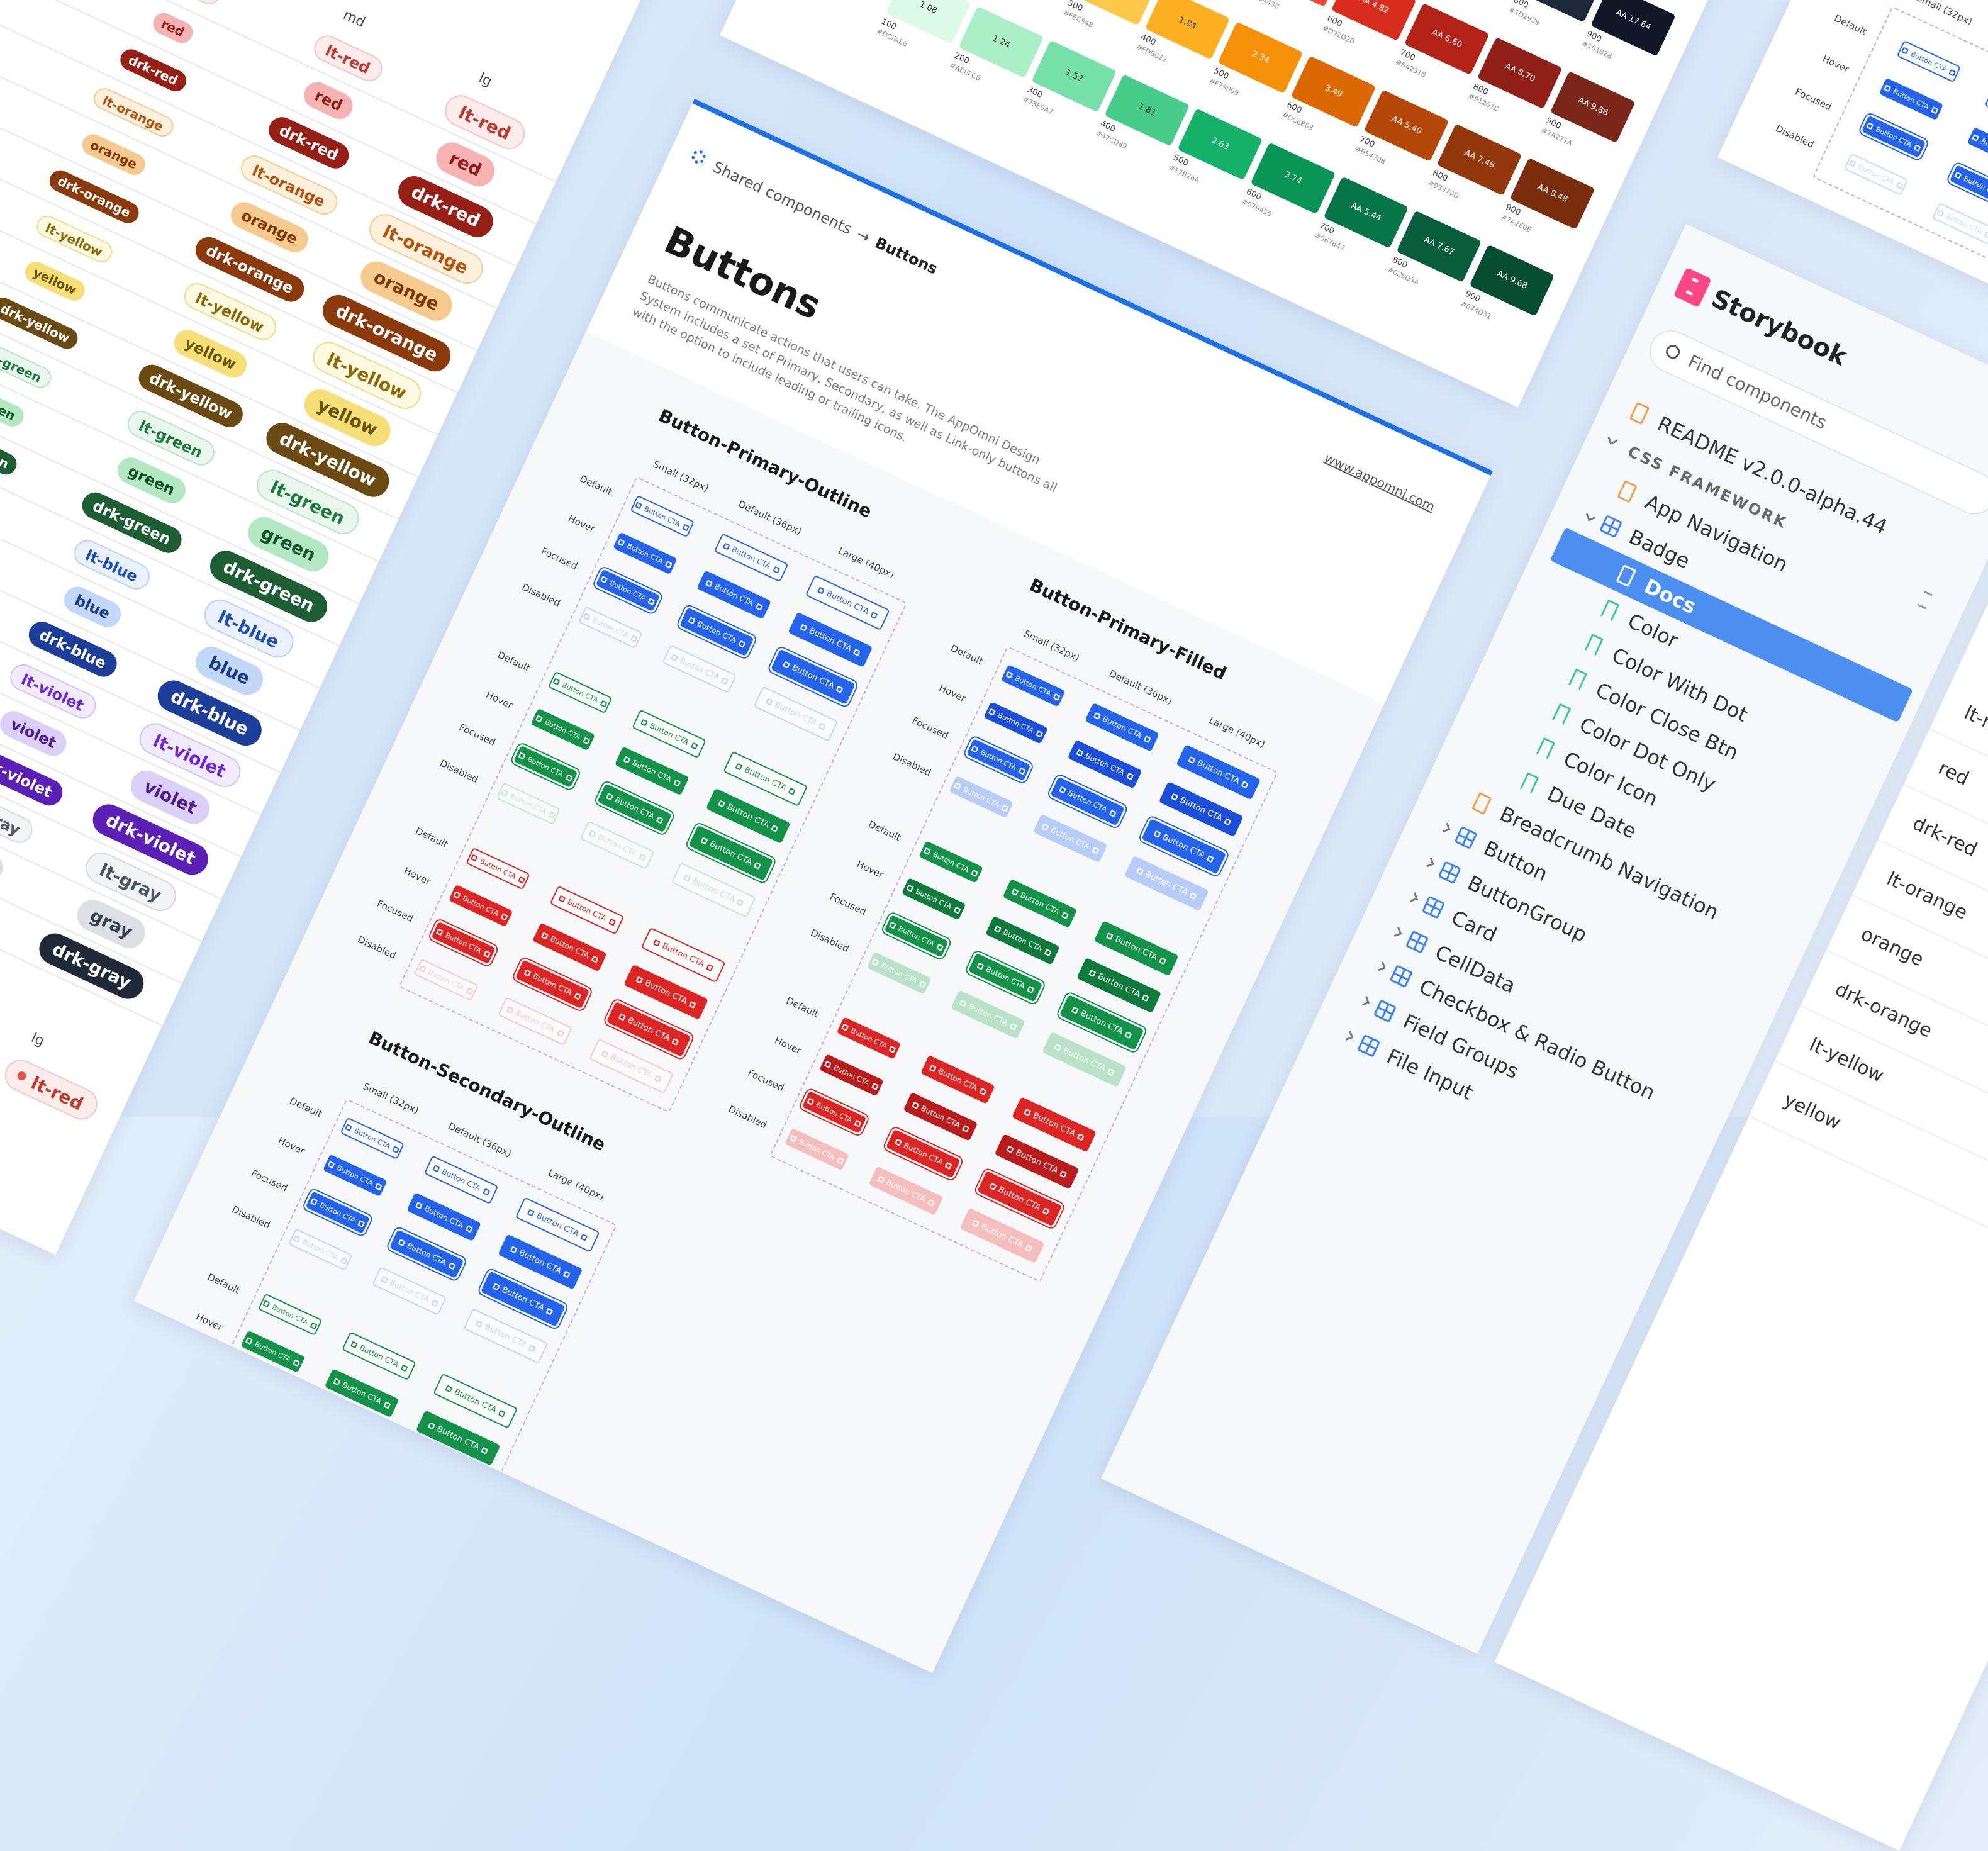 This screenshot has height=1851, width=1988. I want to click on badge: drk-yellow, so click(41, 323).